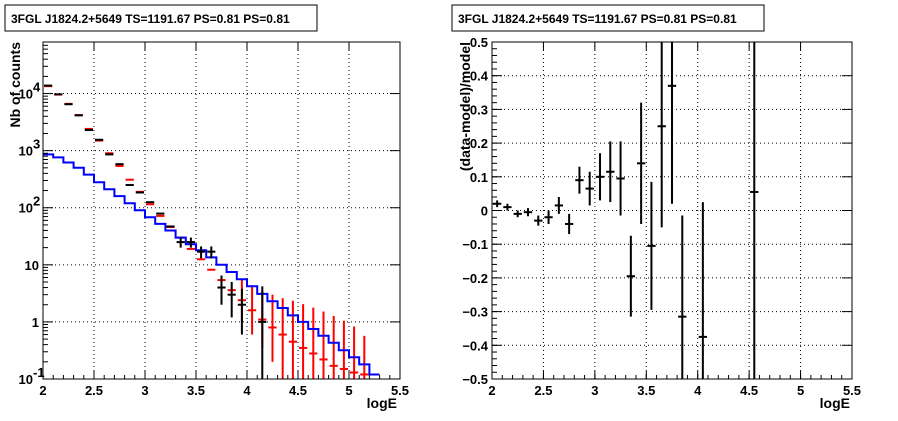  I want to click on left-x-tick-label: 2.5, so click(94, 390).